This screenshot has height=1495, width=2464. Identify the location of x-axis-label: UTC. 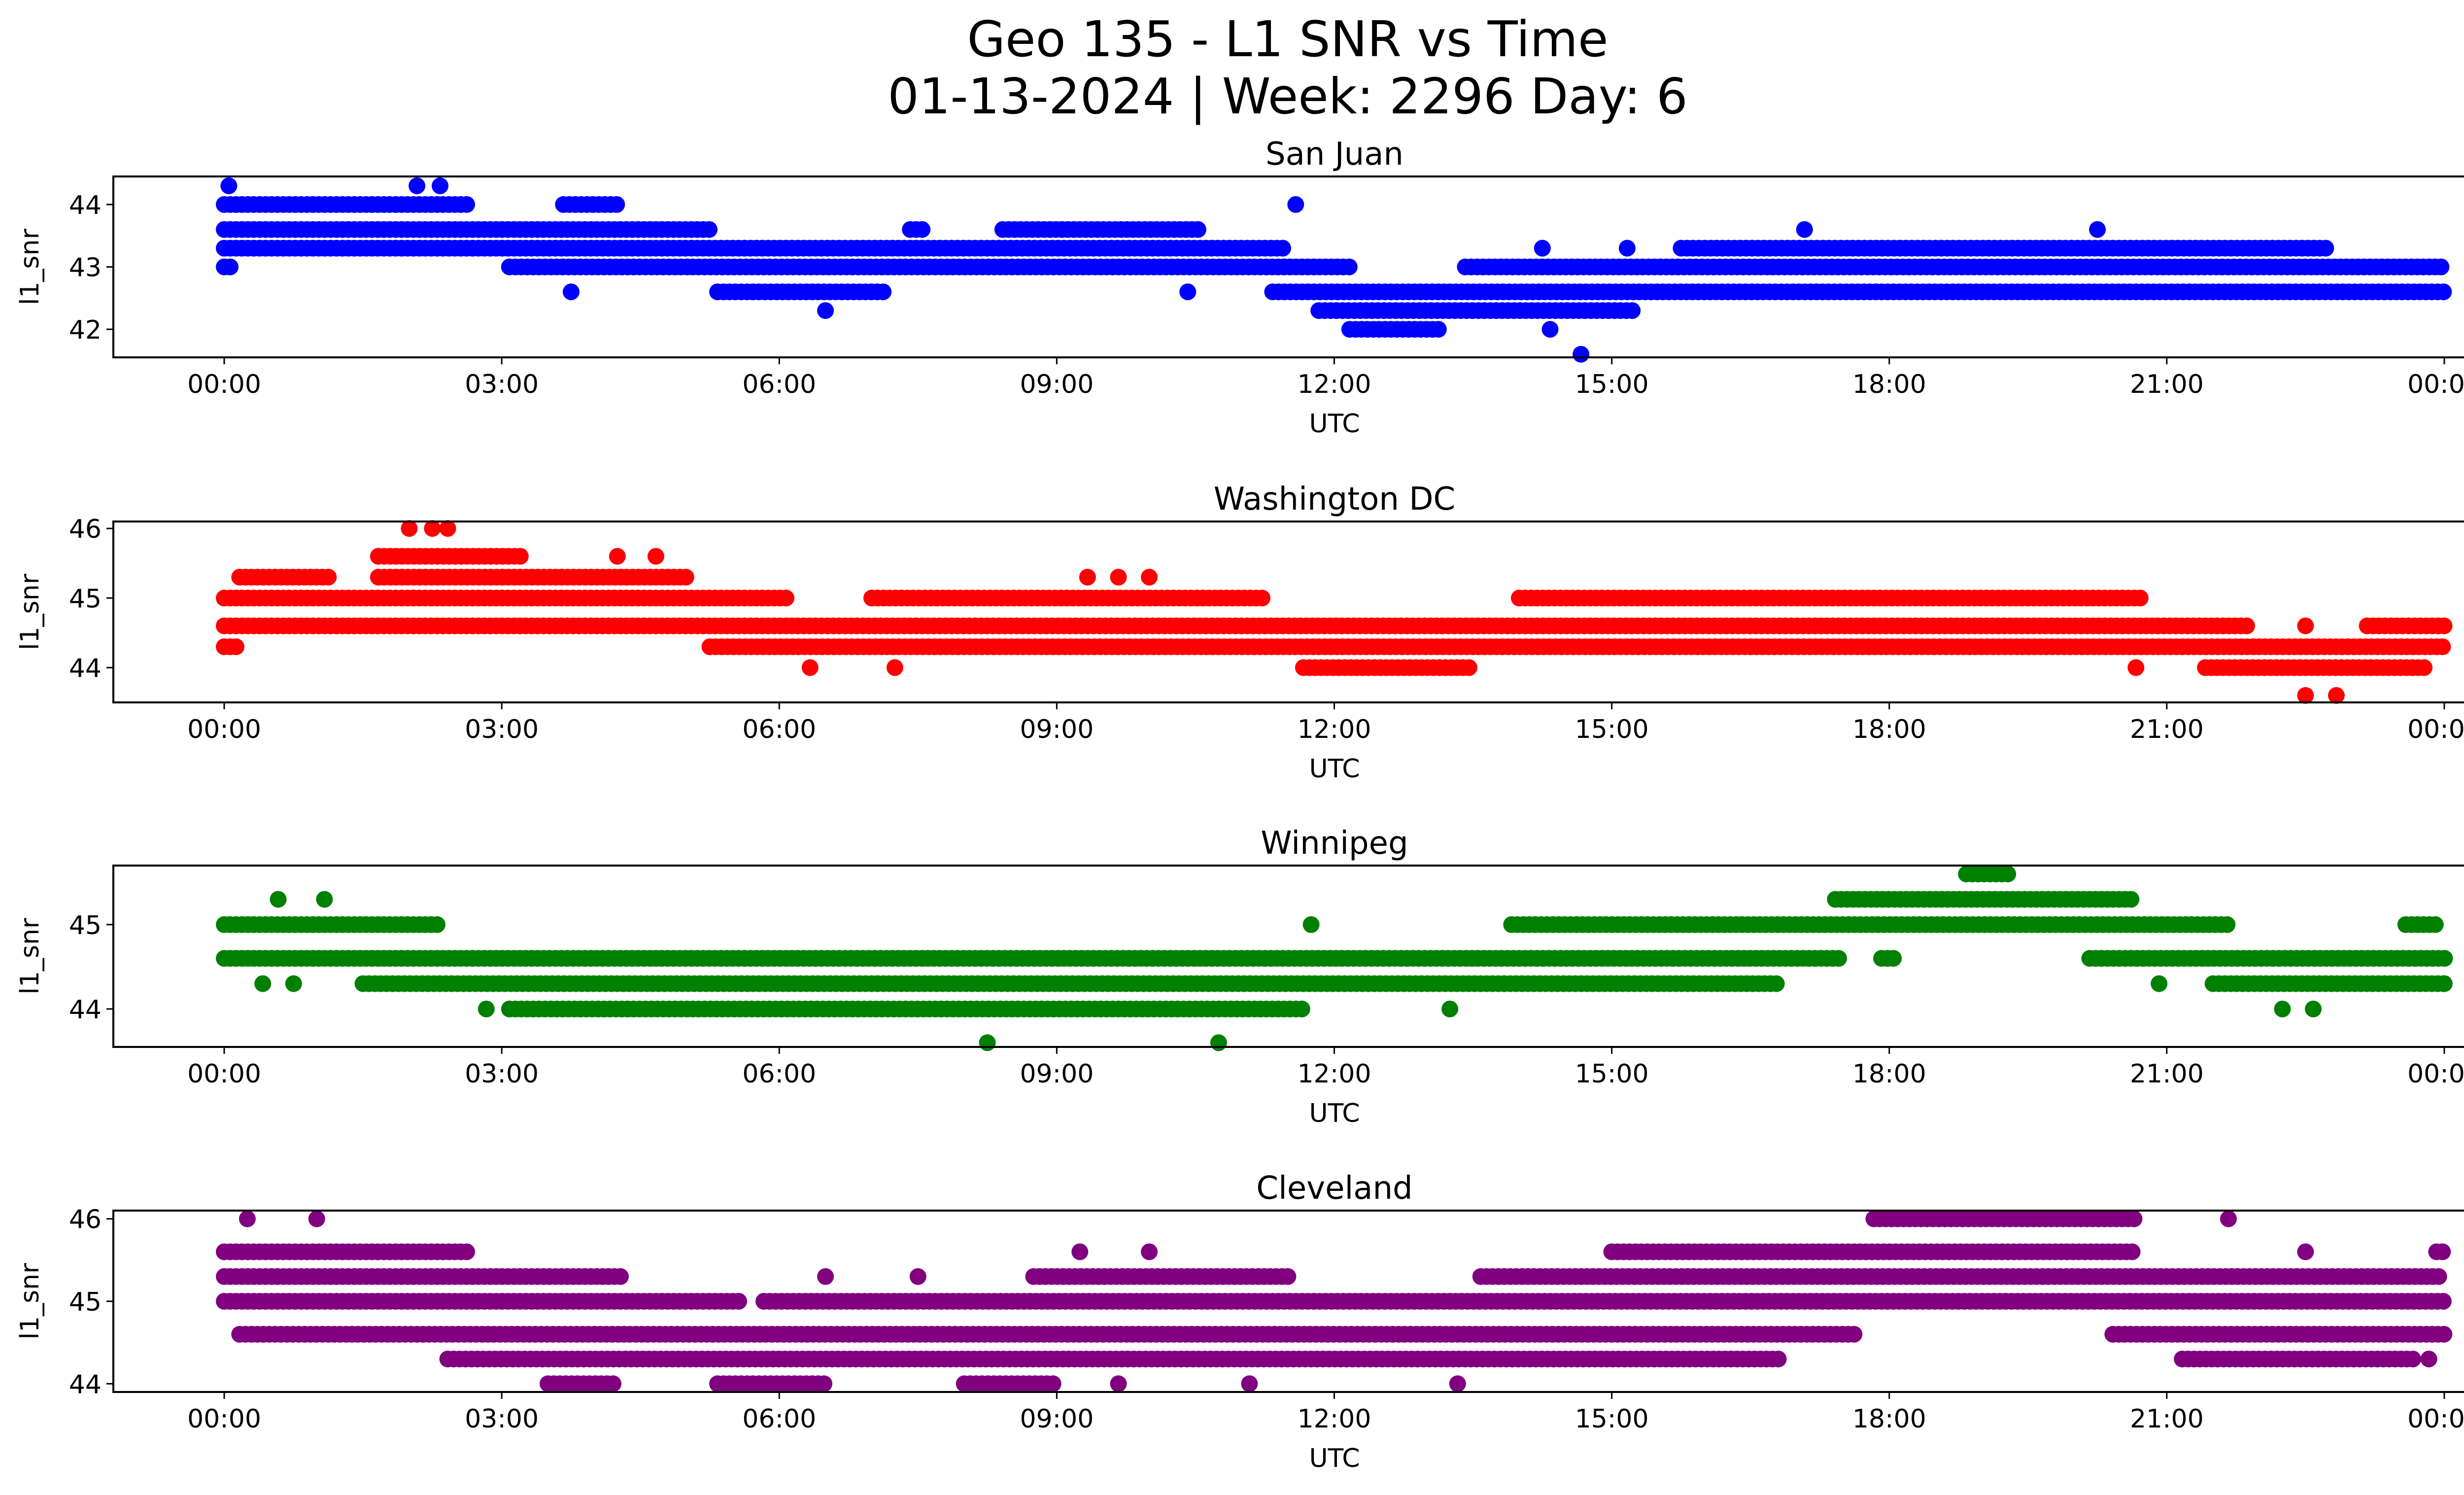
(1334, 1113).